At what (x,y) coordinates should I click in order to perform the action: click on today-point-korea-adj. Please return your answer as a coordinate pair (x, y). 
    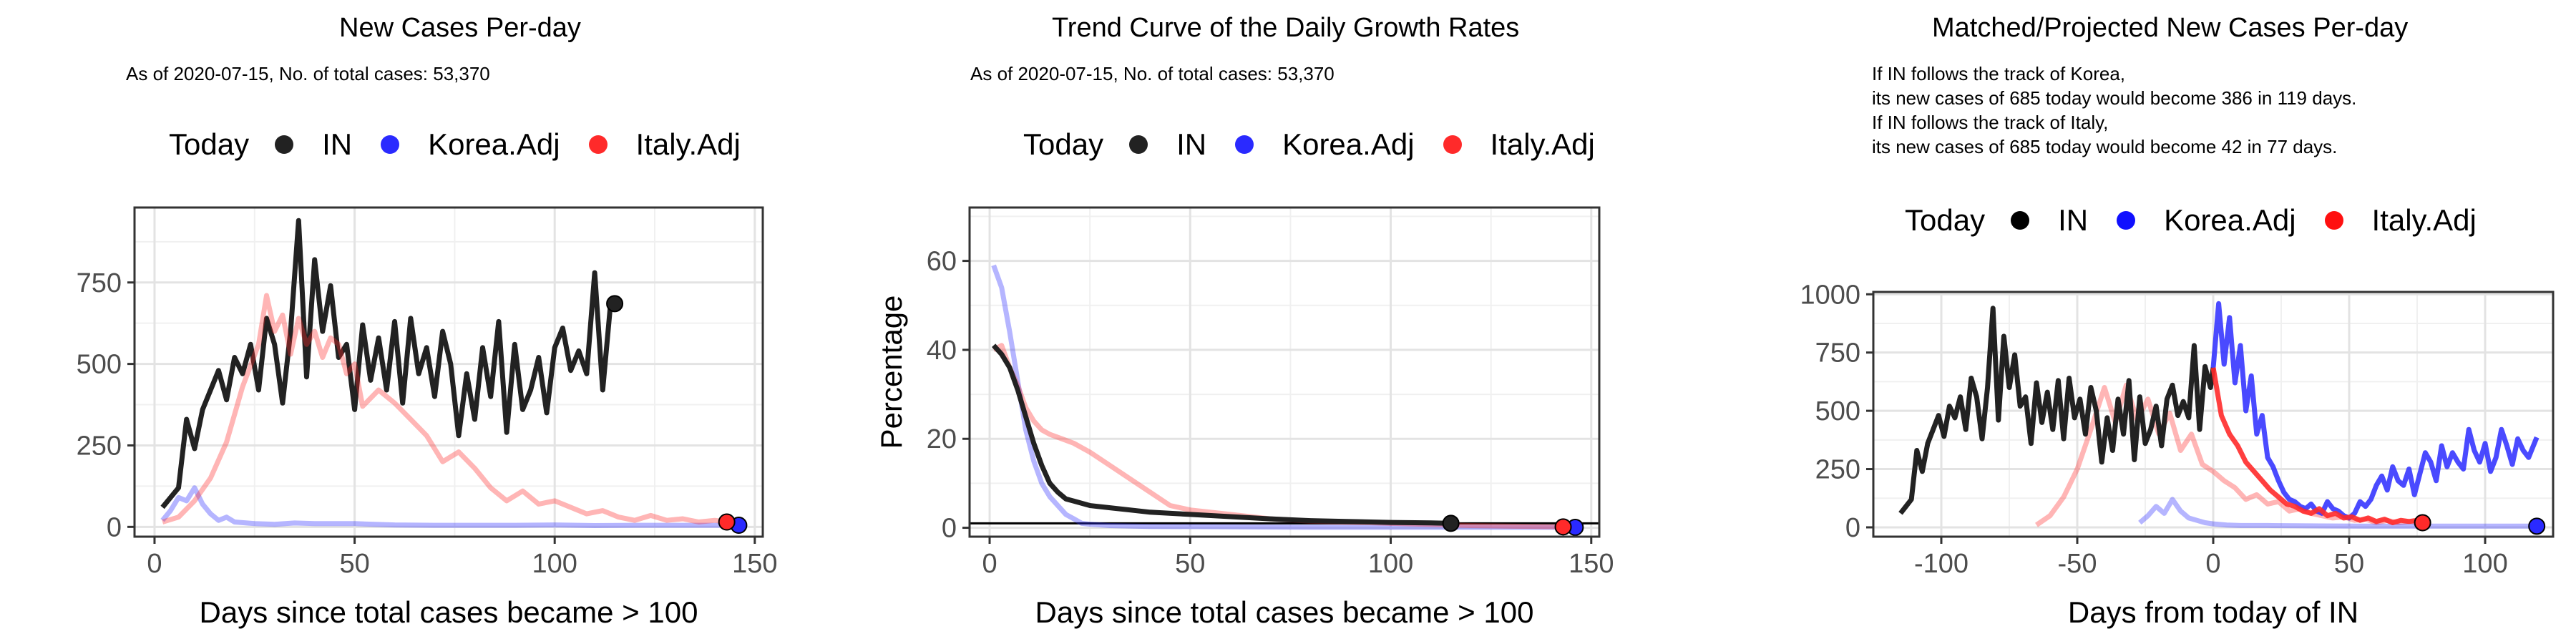
    Looking at the image, I should click on (2537, 526).